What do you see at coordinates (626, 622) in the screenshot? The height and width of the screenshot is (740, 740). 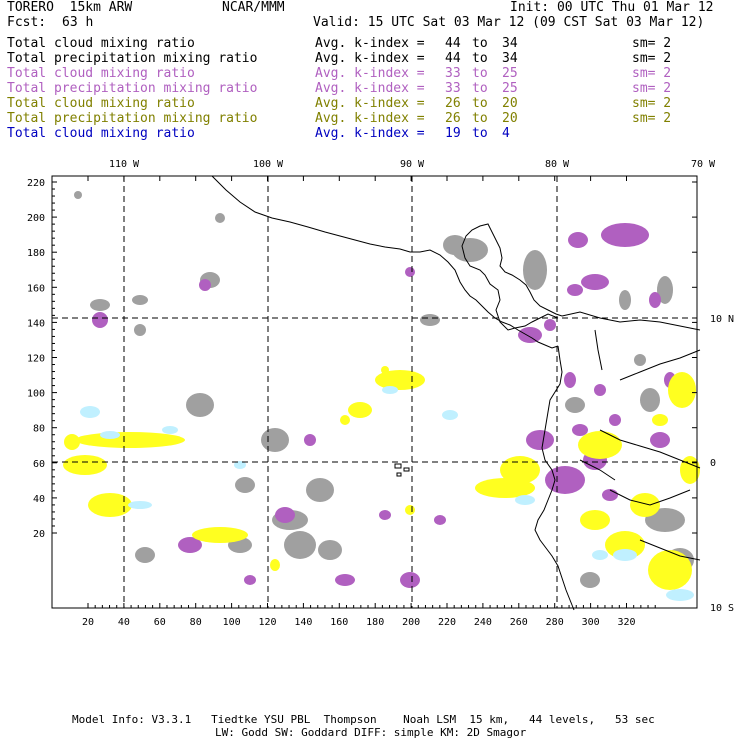 I see `x-tick-label: 320` at bounding box center [626, 622].